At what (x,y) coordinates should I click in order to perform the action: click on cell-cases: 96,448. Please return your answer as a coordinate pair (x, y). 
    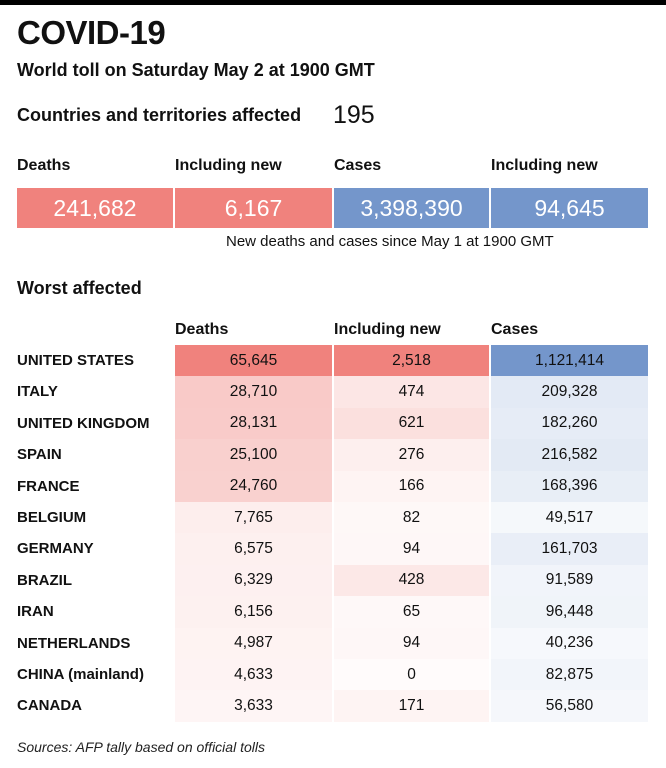
    Looking at the image, I should click on (569, 612).